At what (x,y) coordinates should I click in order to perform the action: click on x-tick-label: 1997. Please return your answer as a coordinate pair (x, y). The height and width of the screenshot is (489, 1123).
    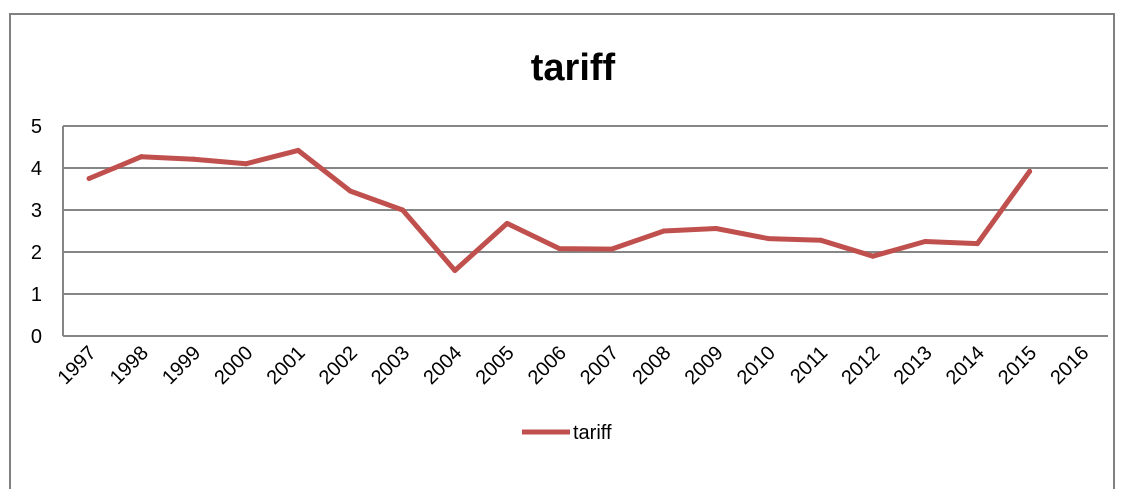
    Looking at the image, I should click on (77, 365).